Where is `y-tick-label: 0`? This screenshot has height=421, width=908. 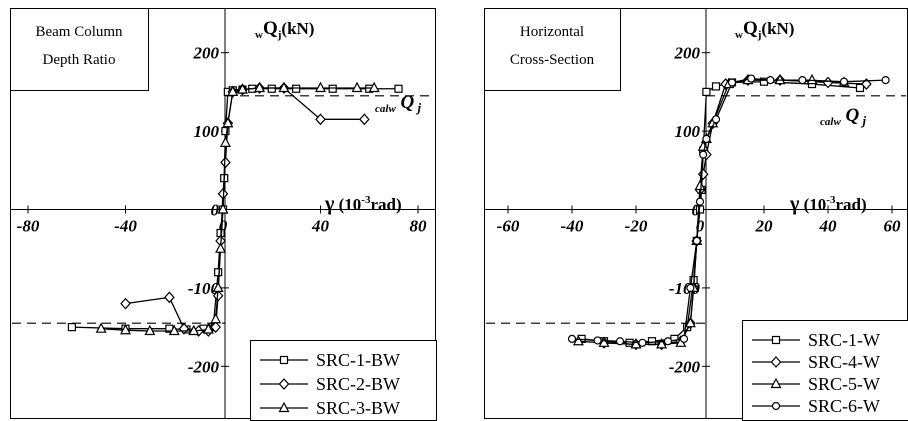
y-tick-label: 0 is located at coordinates (215, 210).